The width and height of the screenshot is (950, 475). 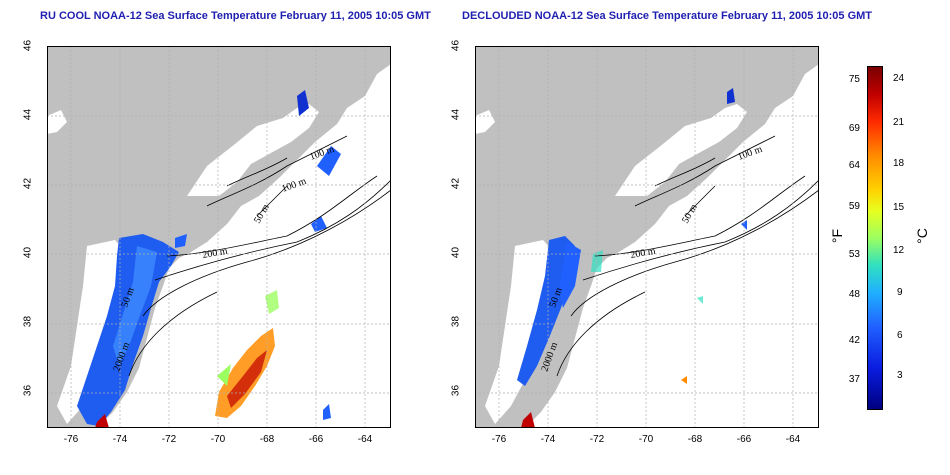 What do you see at coordinates (921, 236) in the screenshot?
I see `unit-celsius: °C` at bounding box center [921, 236].